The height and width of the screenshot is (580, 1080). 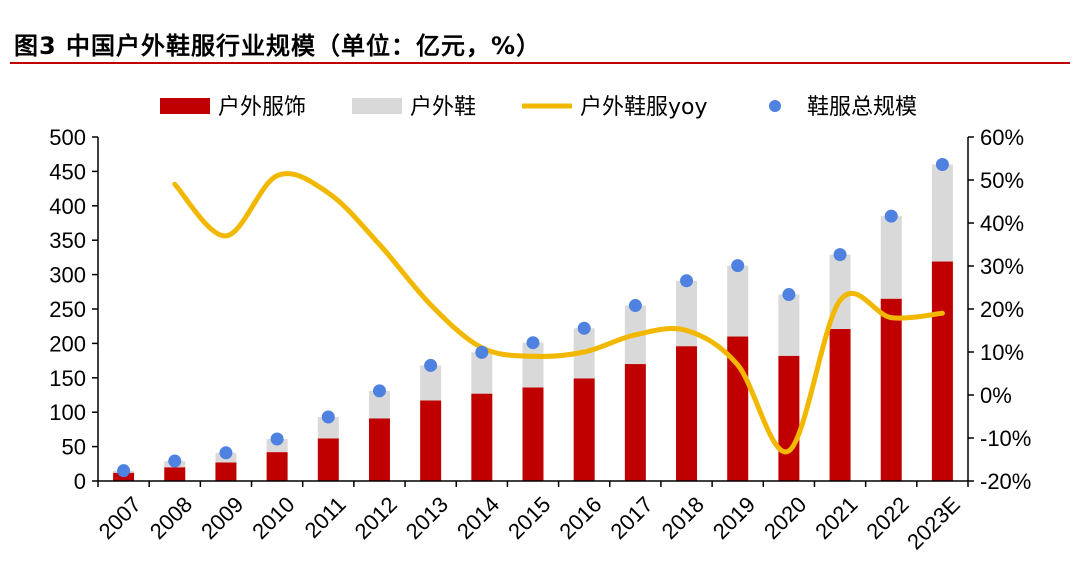 I want to click on left-tick-label: 450, so click(x=67, y=171).